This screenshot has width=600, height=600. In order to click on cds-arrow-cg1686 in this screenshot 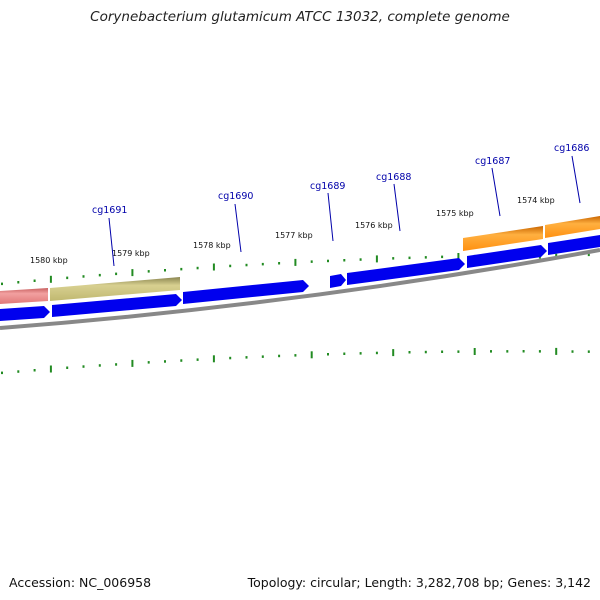, I will do `click(574, 245)`.